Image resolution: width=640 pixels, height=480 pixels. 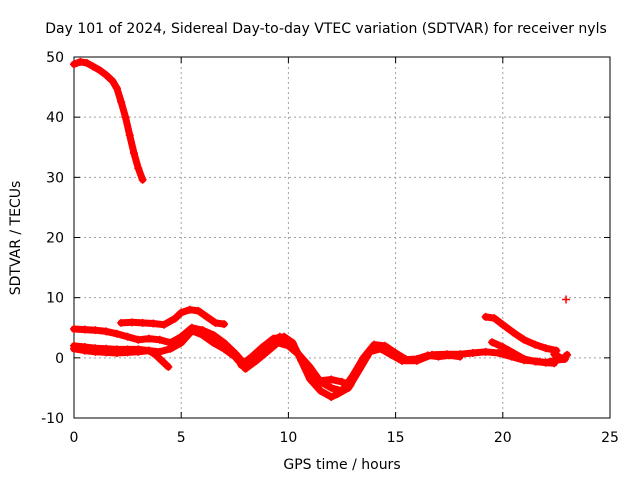 I want to click on x-tick-label: 10, so click(x=288, y=438).